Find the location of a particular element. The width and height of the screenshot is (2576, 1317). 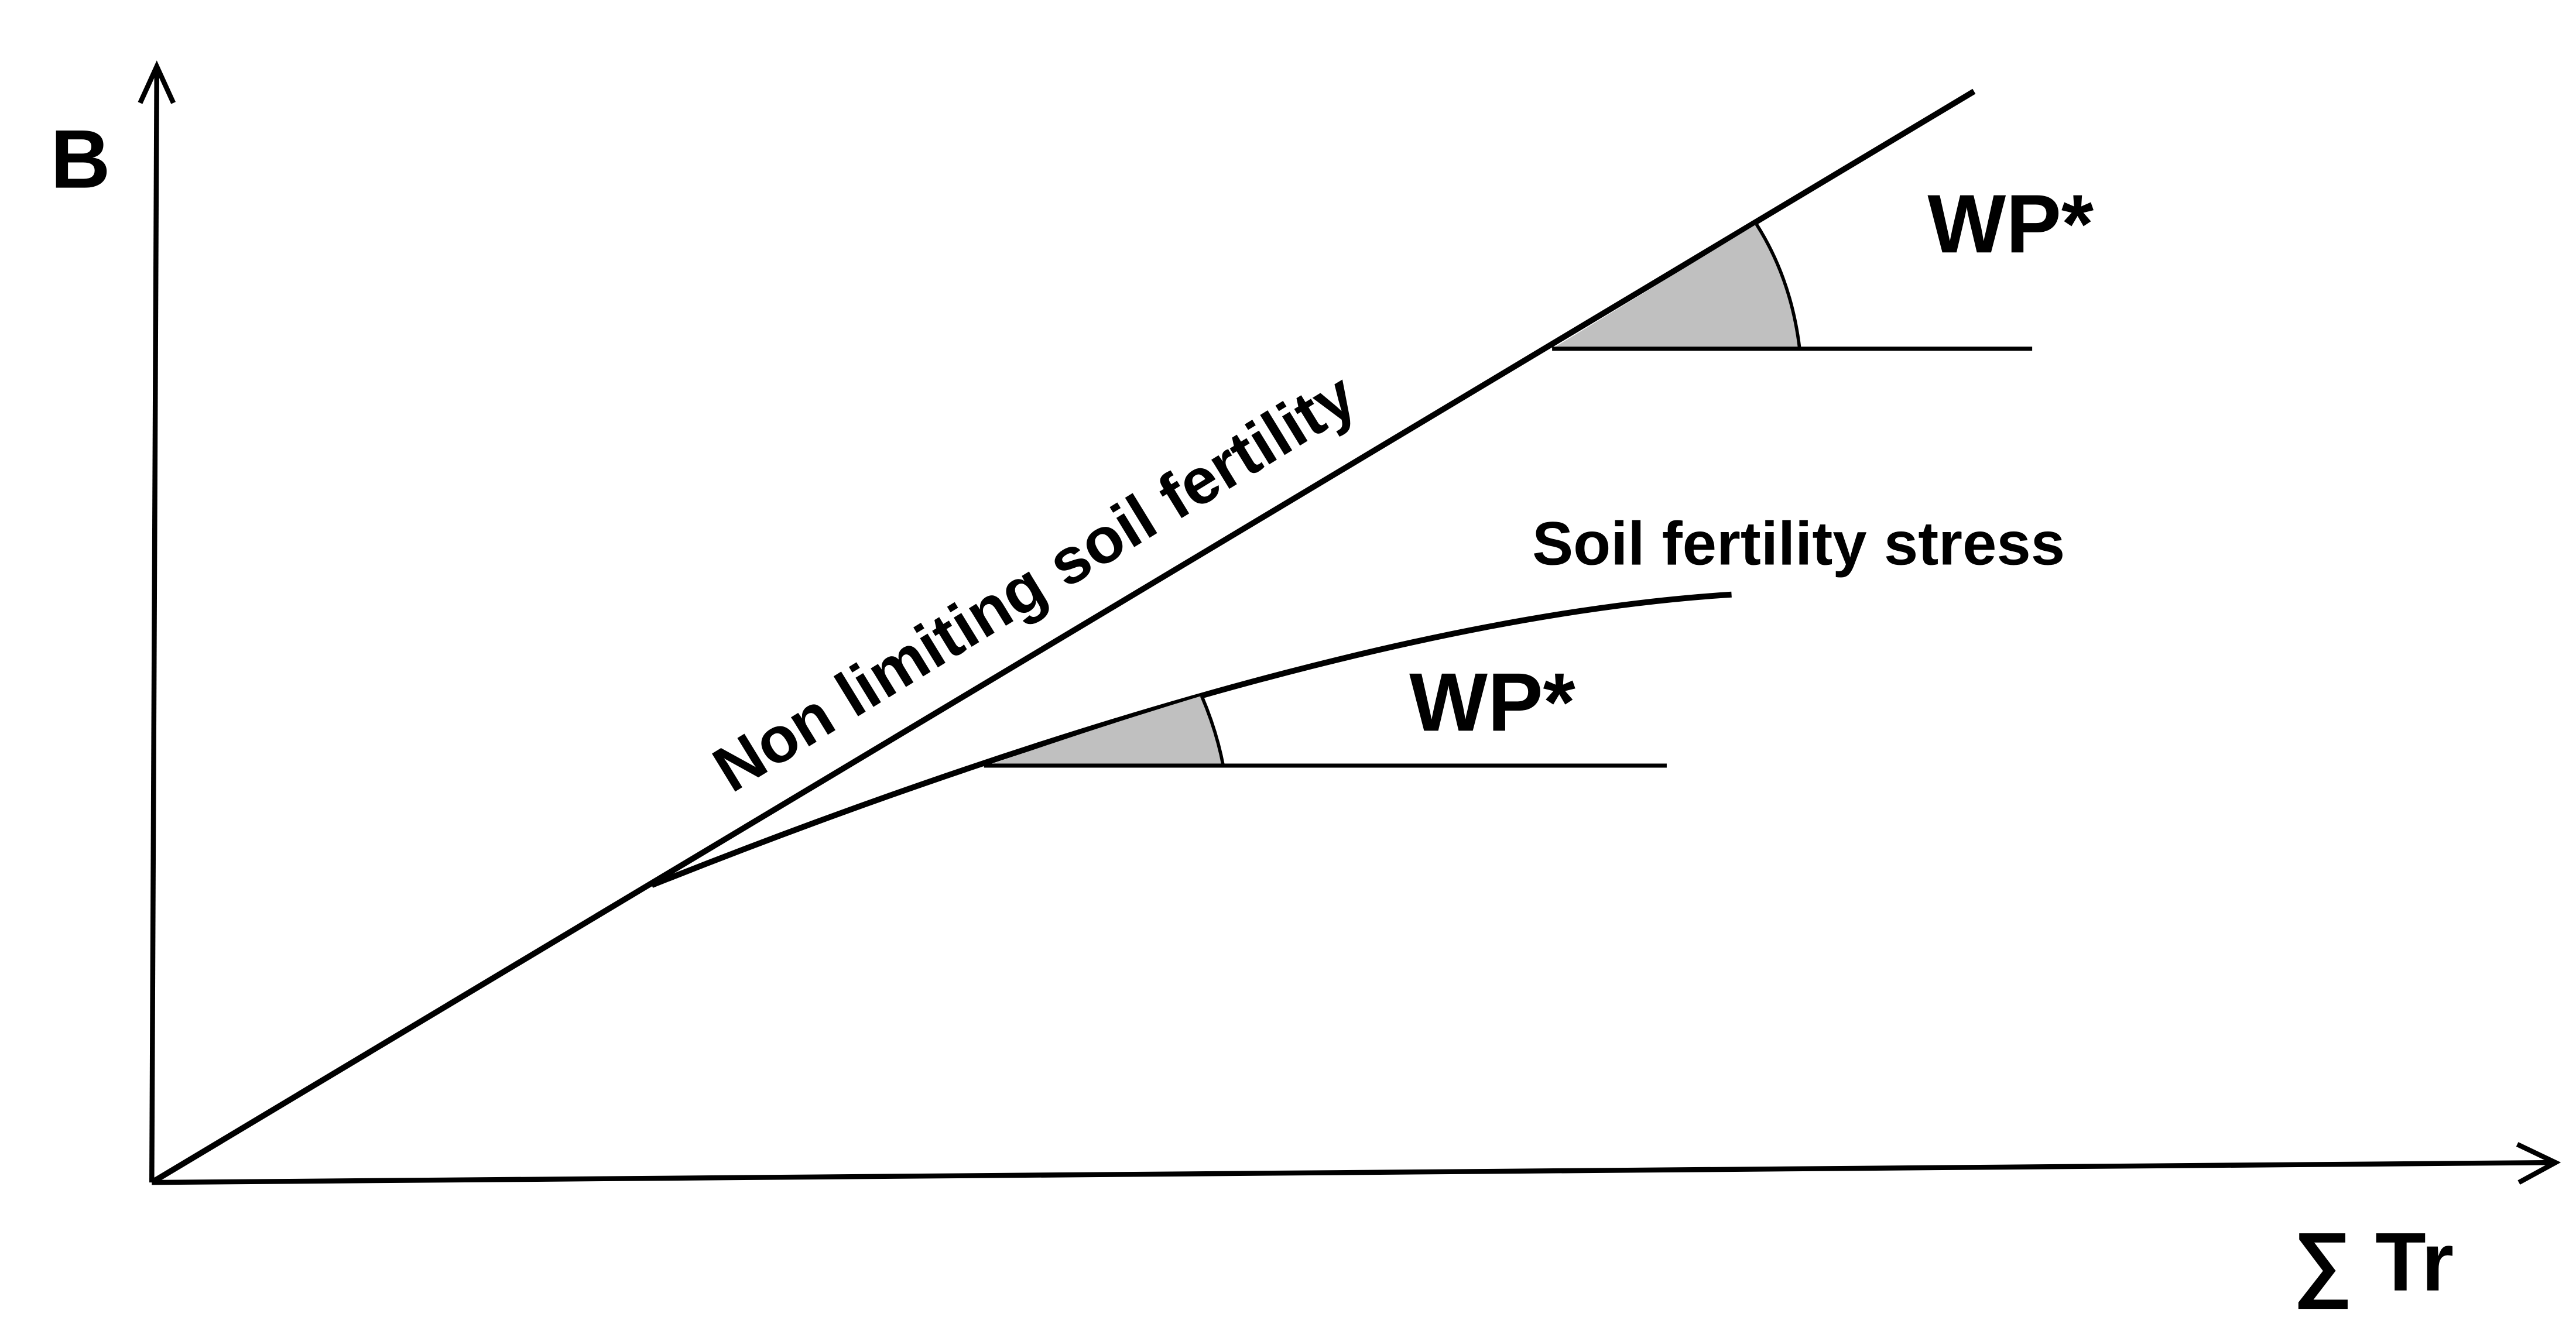

x-axis-label: ∑ Tr is located at coordinates (2373, 1263).